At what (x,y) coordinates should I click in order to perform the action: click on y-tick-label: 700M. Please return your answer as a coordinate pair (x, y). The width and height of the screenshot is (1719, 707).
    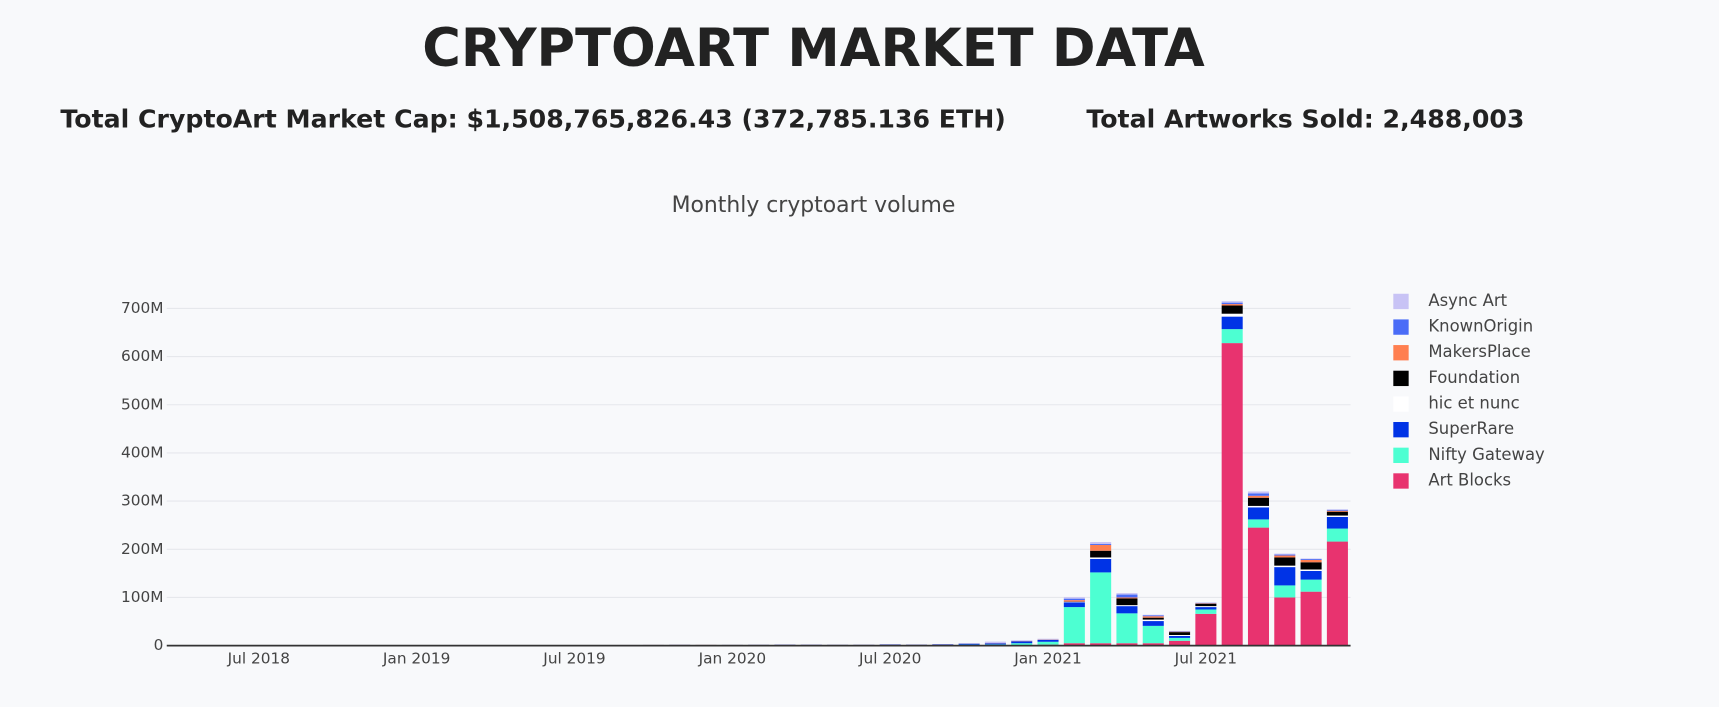
    Looking at the image, I should click on (142, 308).